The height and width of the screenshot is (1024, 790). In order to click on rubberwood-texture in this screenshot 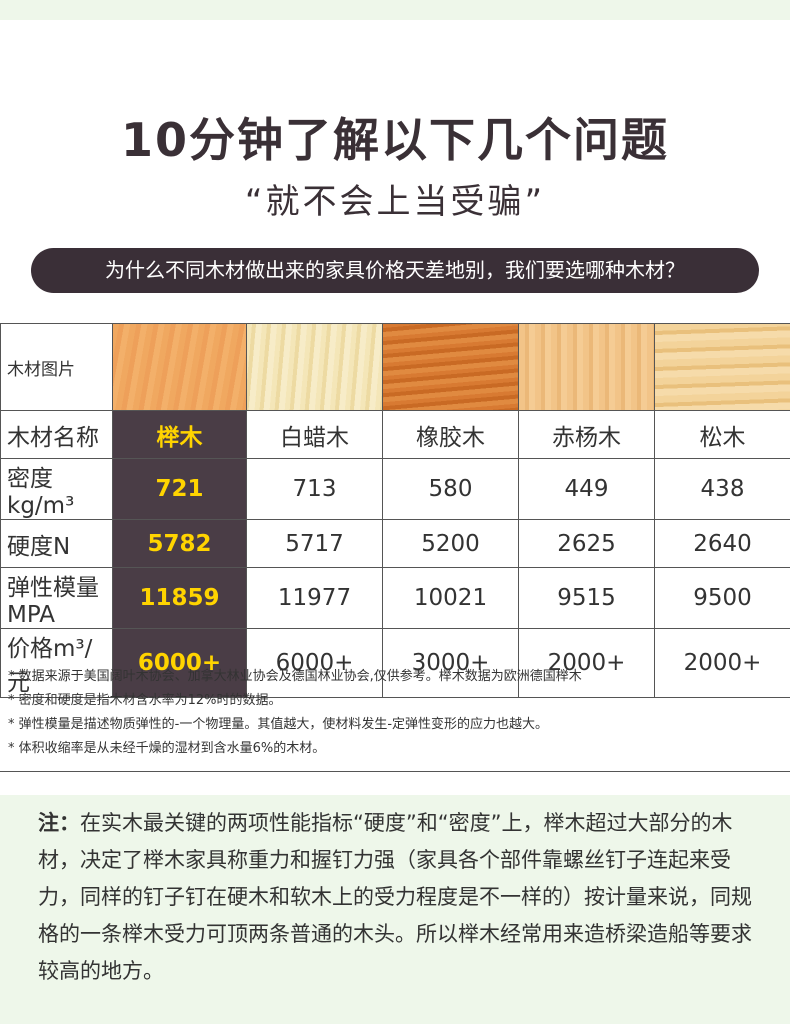, I will do `click(450, 367)`.